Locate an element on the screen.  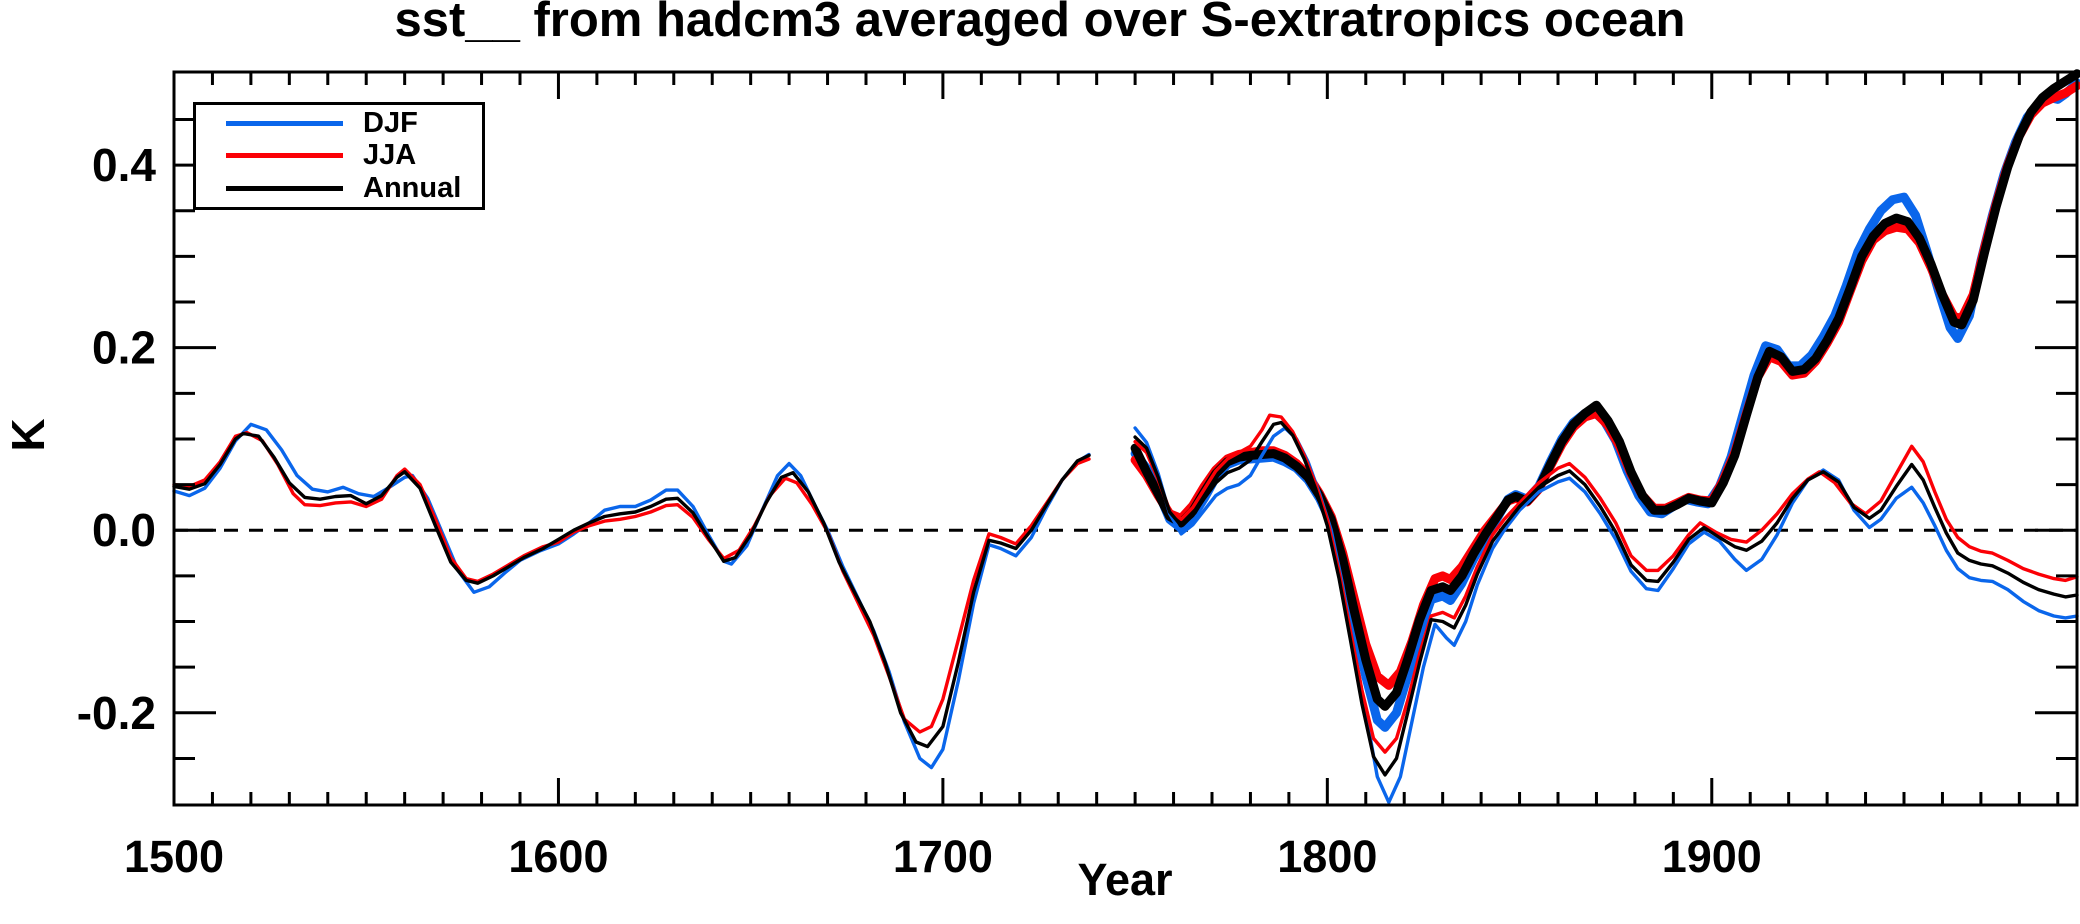
annual-line-swatch is located at coordinates (284, 189).